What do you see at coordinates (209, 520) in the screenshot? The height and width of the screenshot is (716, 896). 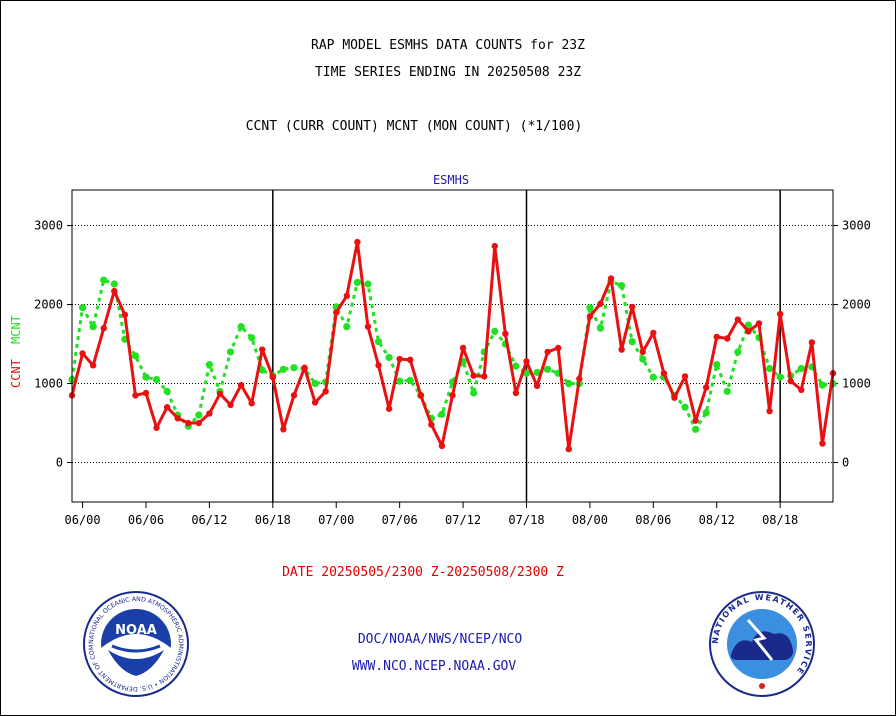 I see `x-tick-label: 06/12` at bounding box center [209, 520].